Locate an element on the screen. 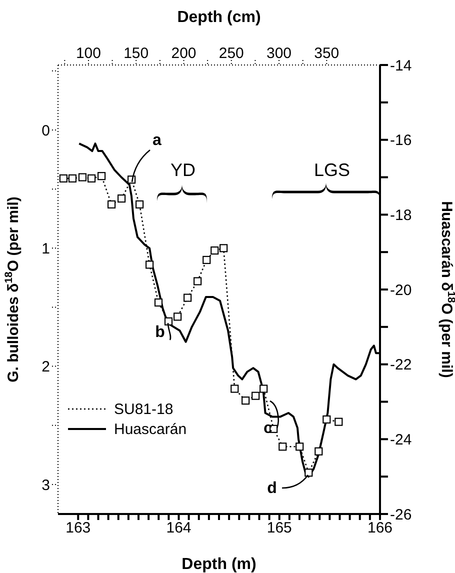  x2-tick-label: 150 is located at coordinates (136, 53).